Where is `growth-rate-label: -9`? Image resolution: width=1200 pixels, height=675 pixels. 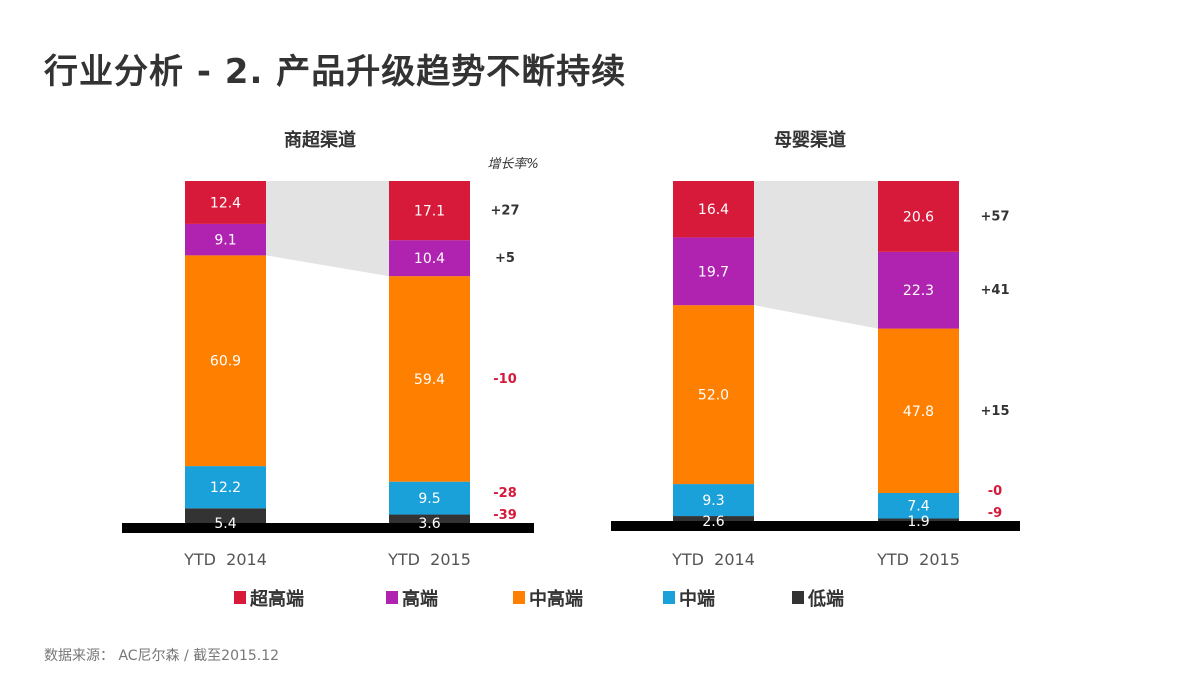 growth-rate-label: -9 is located at coordinates (995, 513).